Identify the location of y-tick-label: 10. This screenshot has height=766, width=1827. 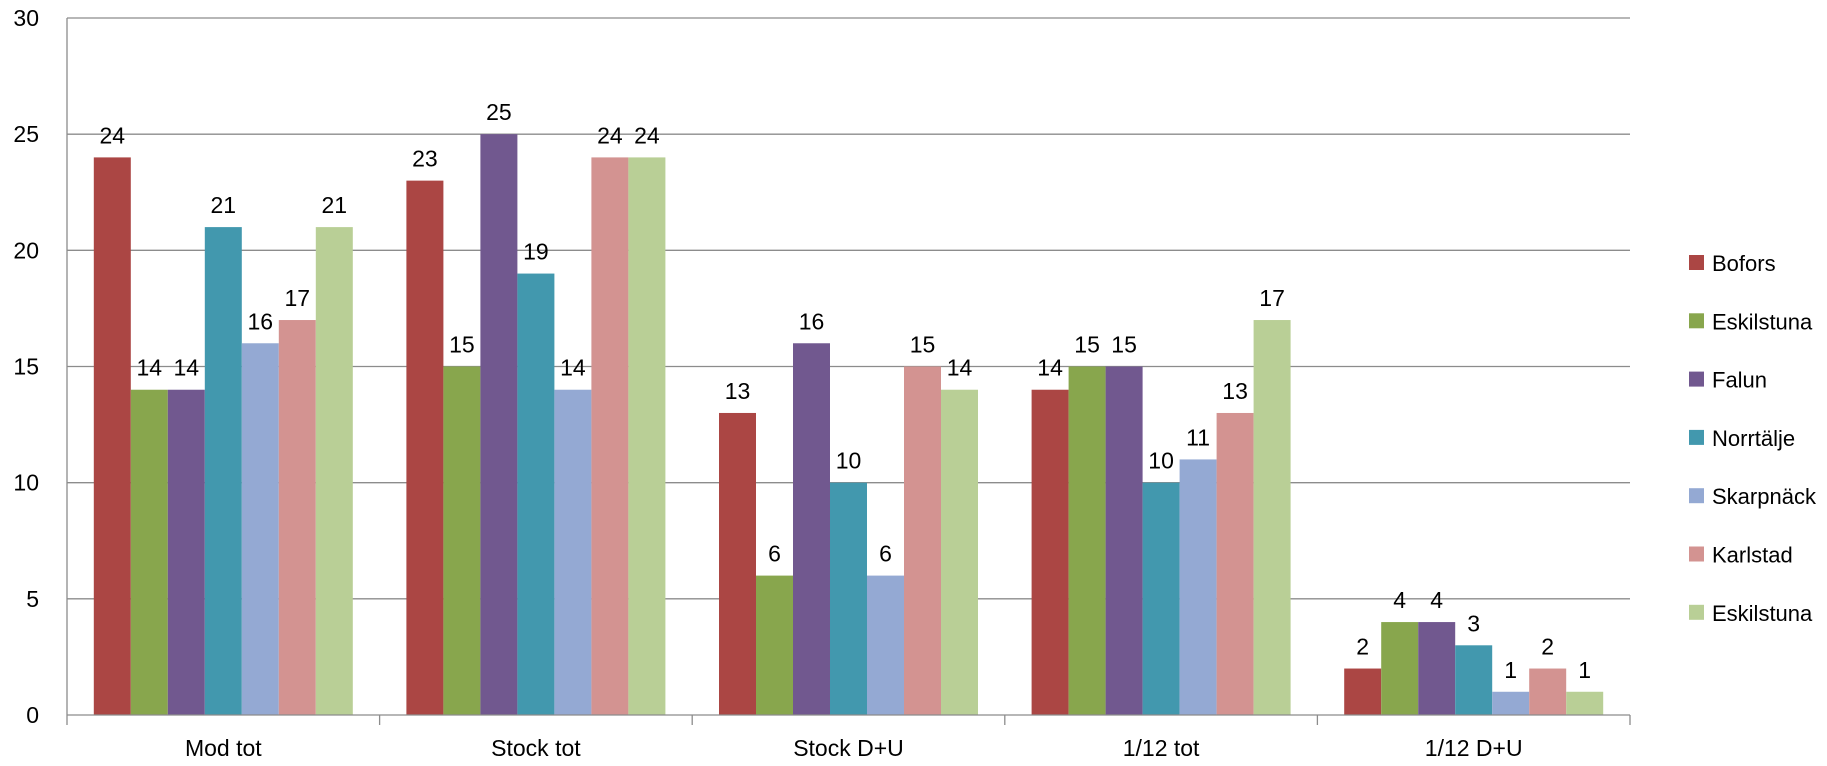
(26, 483).